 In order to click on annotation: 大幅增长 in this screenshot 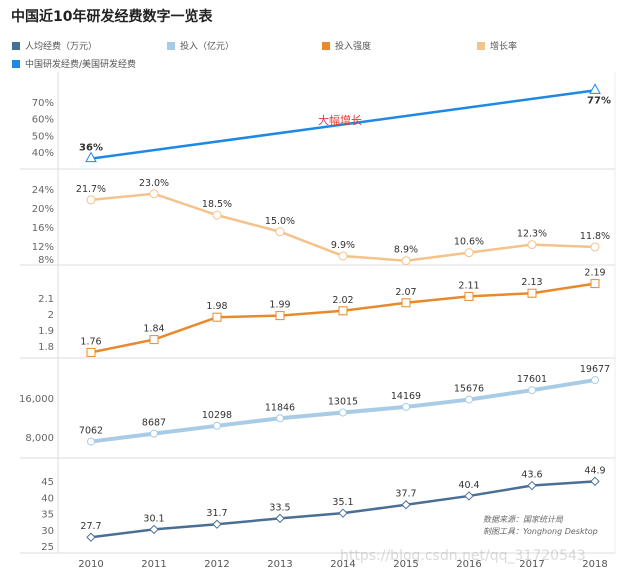, I will do `click(340, 120)`.